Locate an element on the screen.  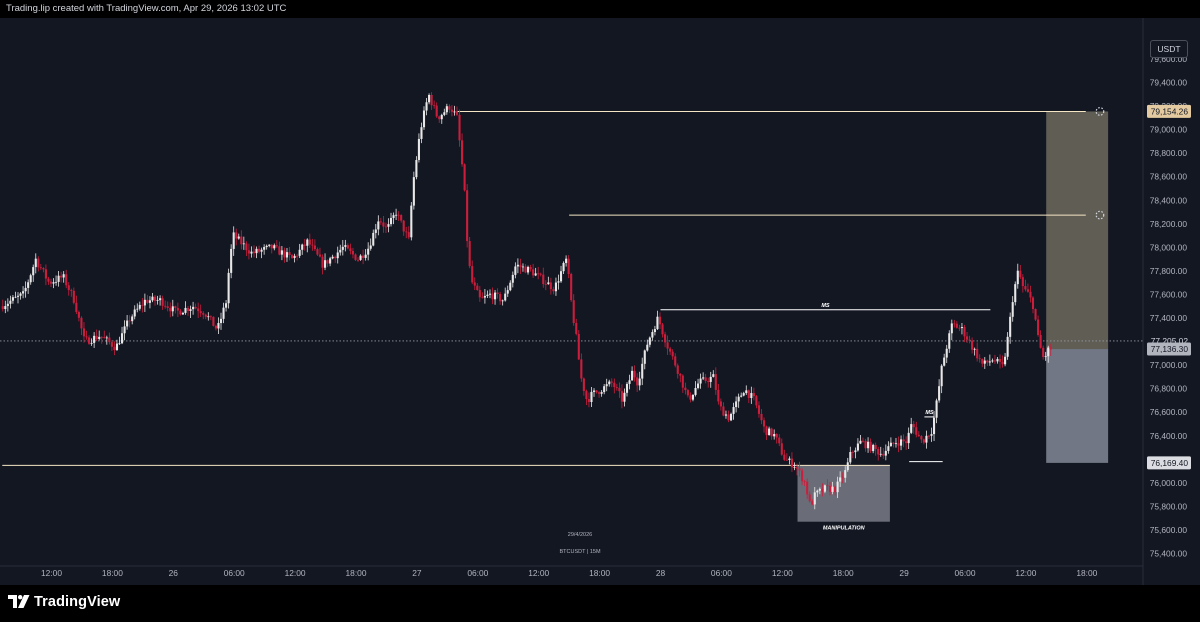
price-tick-label: 76,000.00 is located at coordinates (1169, 483).